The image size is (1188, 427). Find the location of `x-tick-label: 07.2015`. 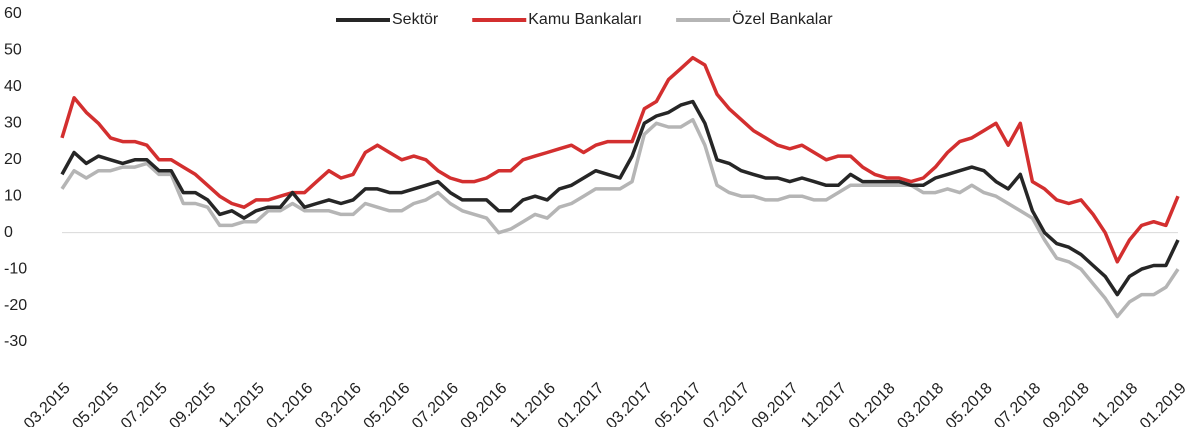

x-tick-label: 07.2015 is located at coordinates (144, 403).